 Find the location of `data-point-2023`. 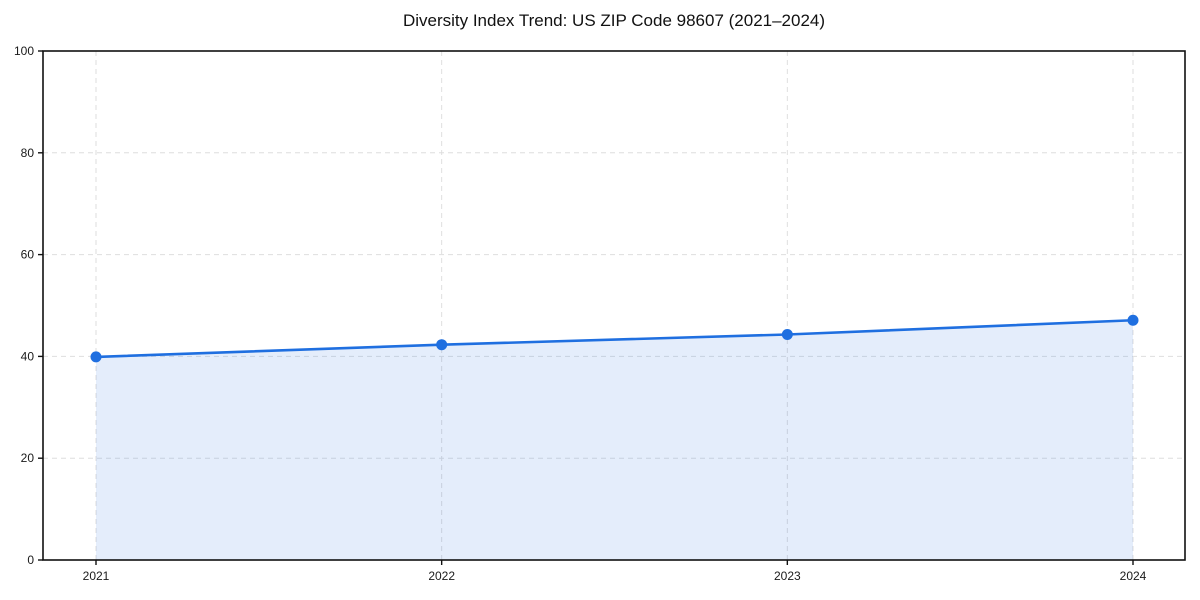

data-point-2023 is located at coordinates (787, 335).